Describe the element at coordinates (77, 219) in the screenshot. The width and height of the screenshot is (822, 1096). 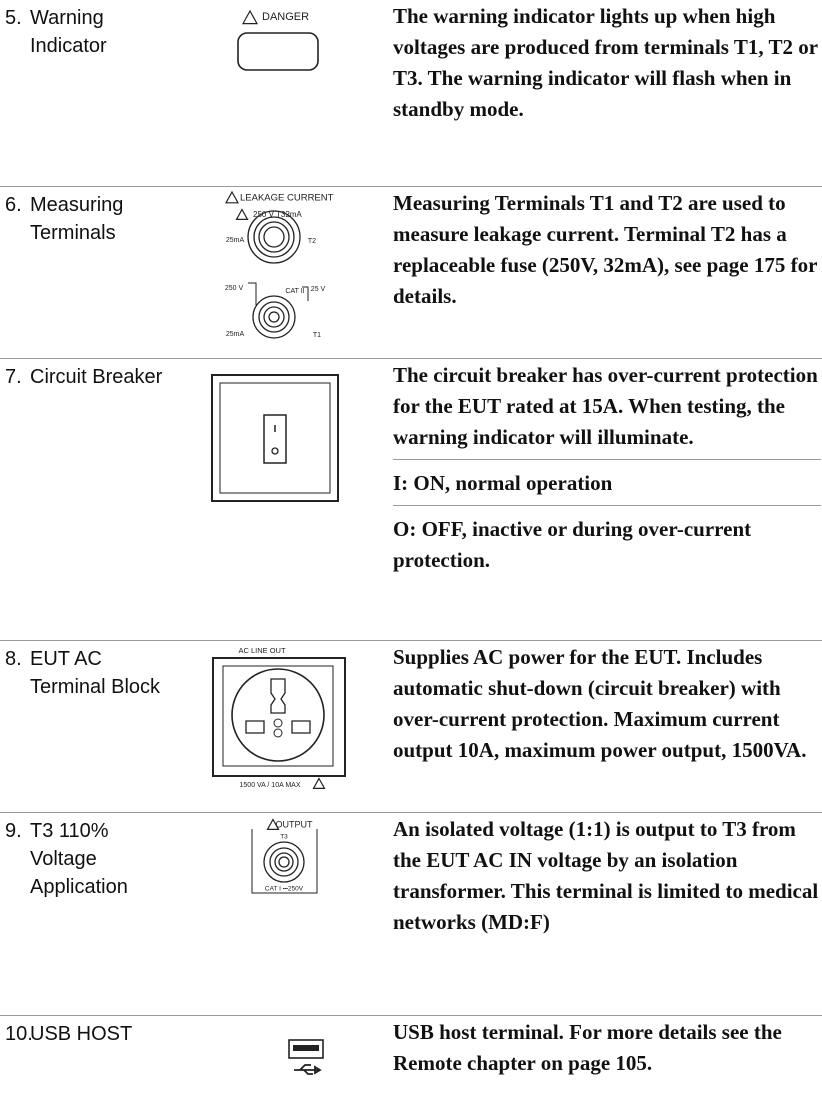
I see `item-name: Measuring Terminals` at that location.